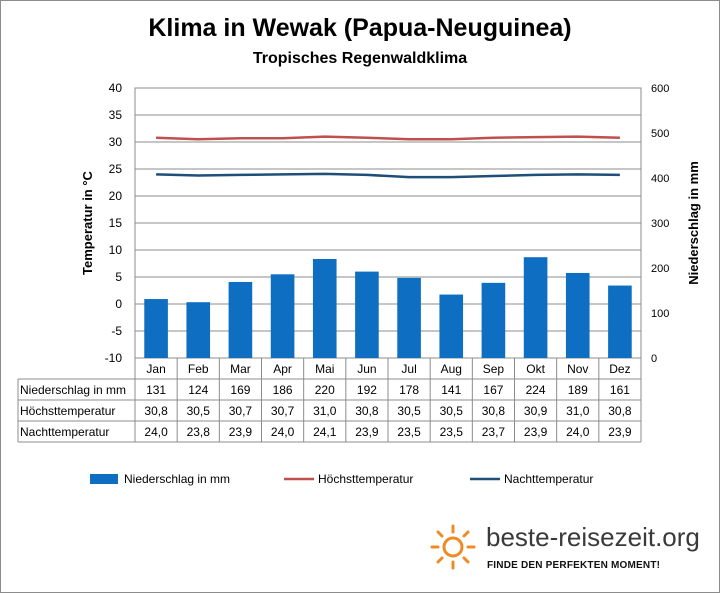 Image resolution: width=720 pixels, height=593 pixels. Describe the element at coordinates (114, 358) in the screenshot. I see `y-tick-label: -10` at that location.